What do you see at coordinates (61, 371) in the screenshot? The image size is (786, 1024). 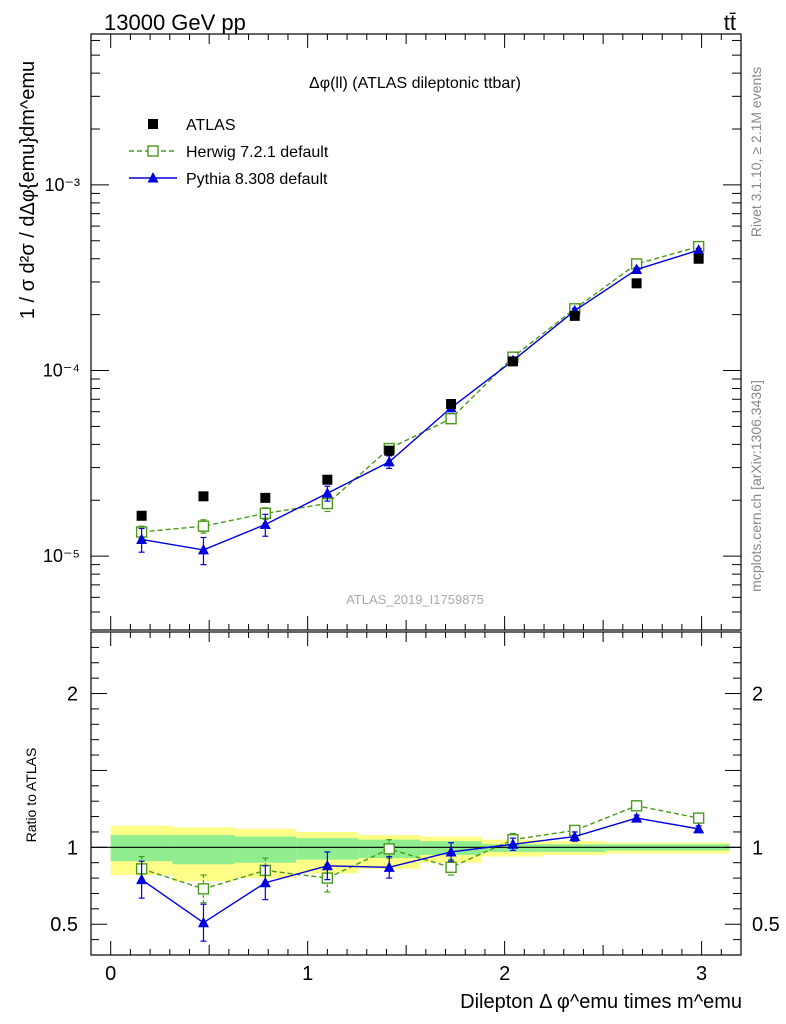 I see `y-tick-label: 10⁻⁴` at bounding box center [61, 371].